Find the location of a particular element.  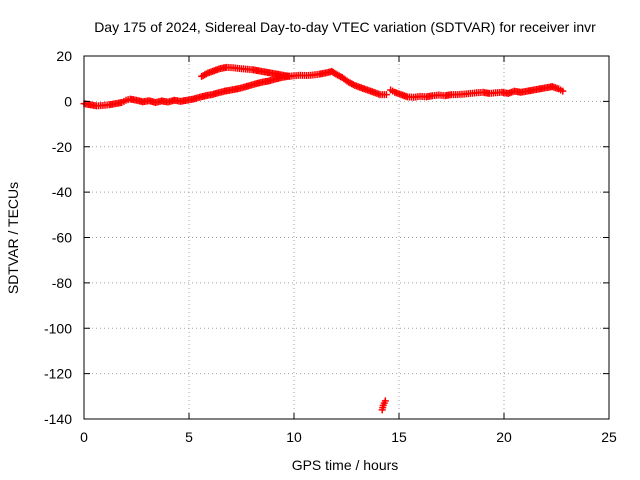

series-elevated-arc is located at coordinates (246, 71).